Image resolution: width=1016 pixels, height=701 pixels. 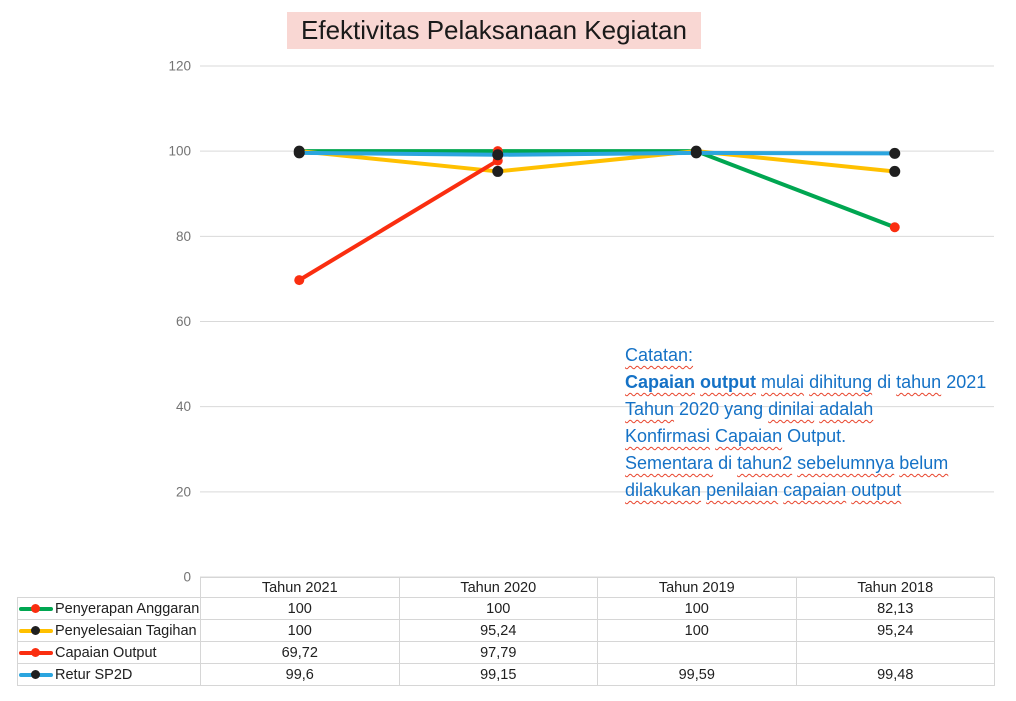 What do you see at coordinates (846, 409) in the screenshot?
I see `note-text-segment: adalah` at bounding box center [846, 409].